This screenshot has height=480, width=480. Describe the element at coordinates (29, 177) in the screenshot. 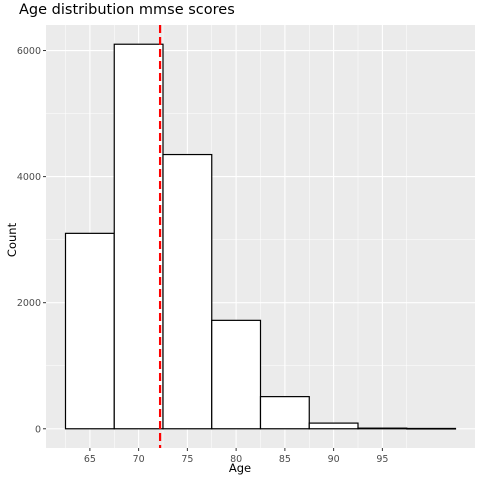

I see `y-tick-label: 4000` at that location.